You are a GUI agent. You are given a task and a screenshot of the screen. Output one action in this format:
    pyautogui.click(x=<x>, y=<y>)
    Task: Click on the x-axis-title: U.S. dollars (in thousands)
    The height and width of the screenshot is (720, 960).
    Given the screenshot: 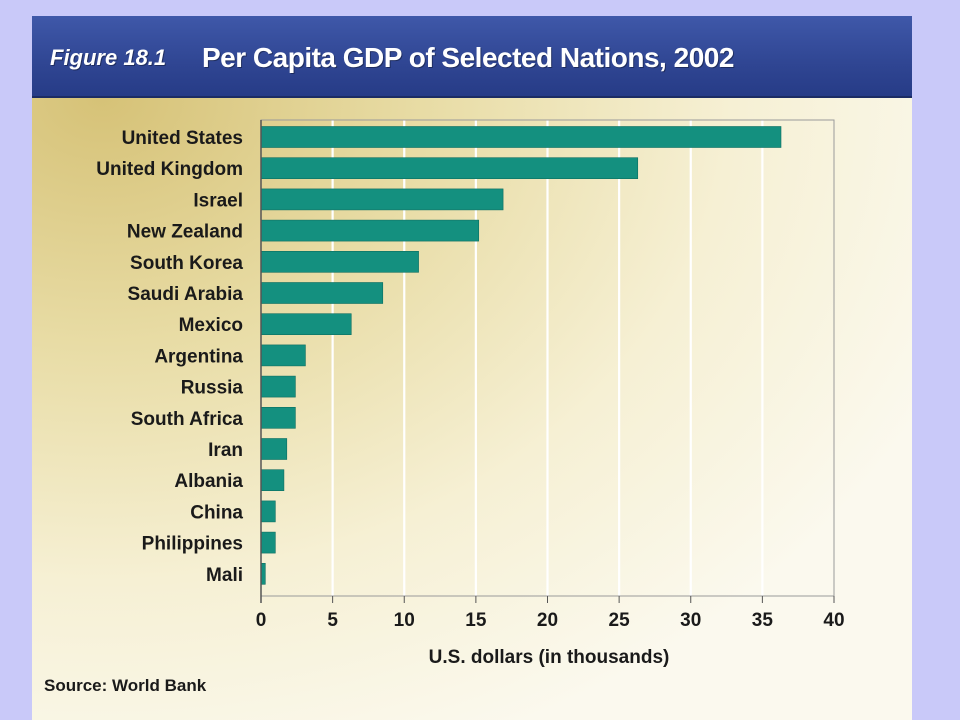 What is the action you would take?
    pyautogui.click(x=549, y=657)
    